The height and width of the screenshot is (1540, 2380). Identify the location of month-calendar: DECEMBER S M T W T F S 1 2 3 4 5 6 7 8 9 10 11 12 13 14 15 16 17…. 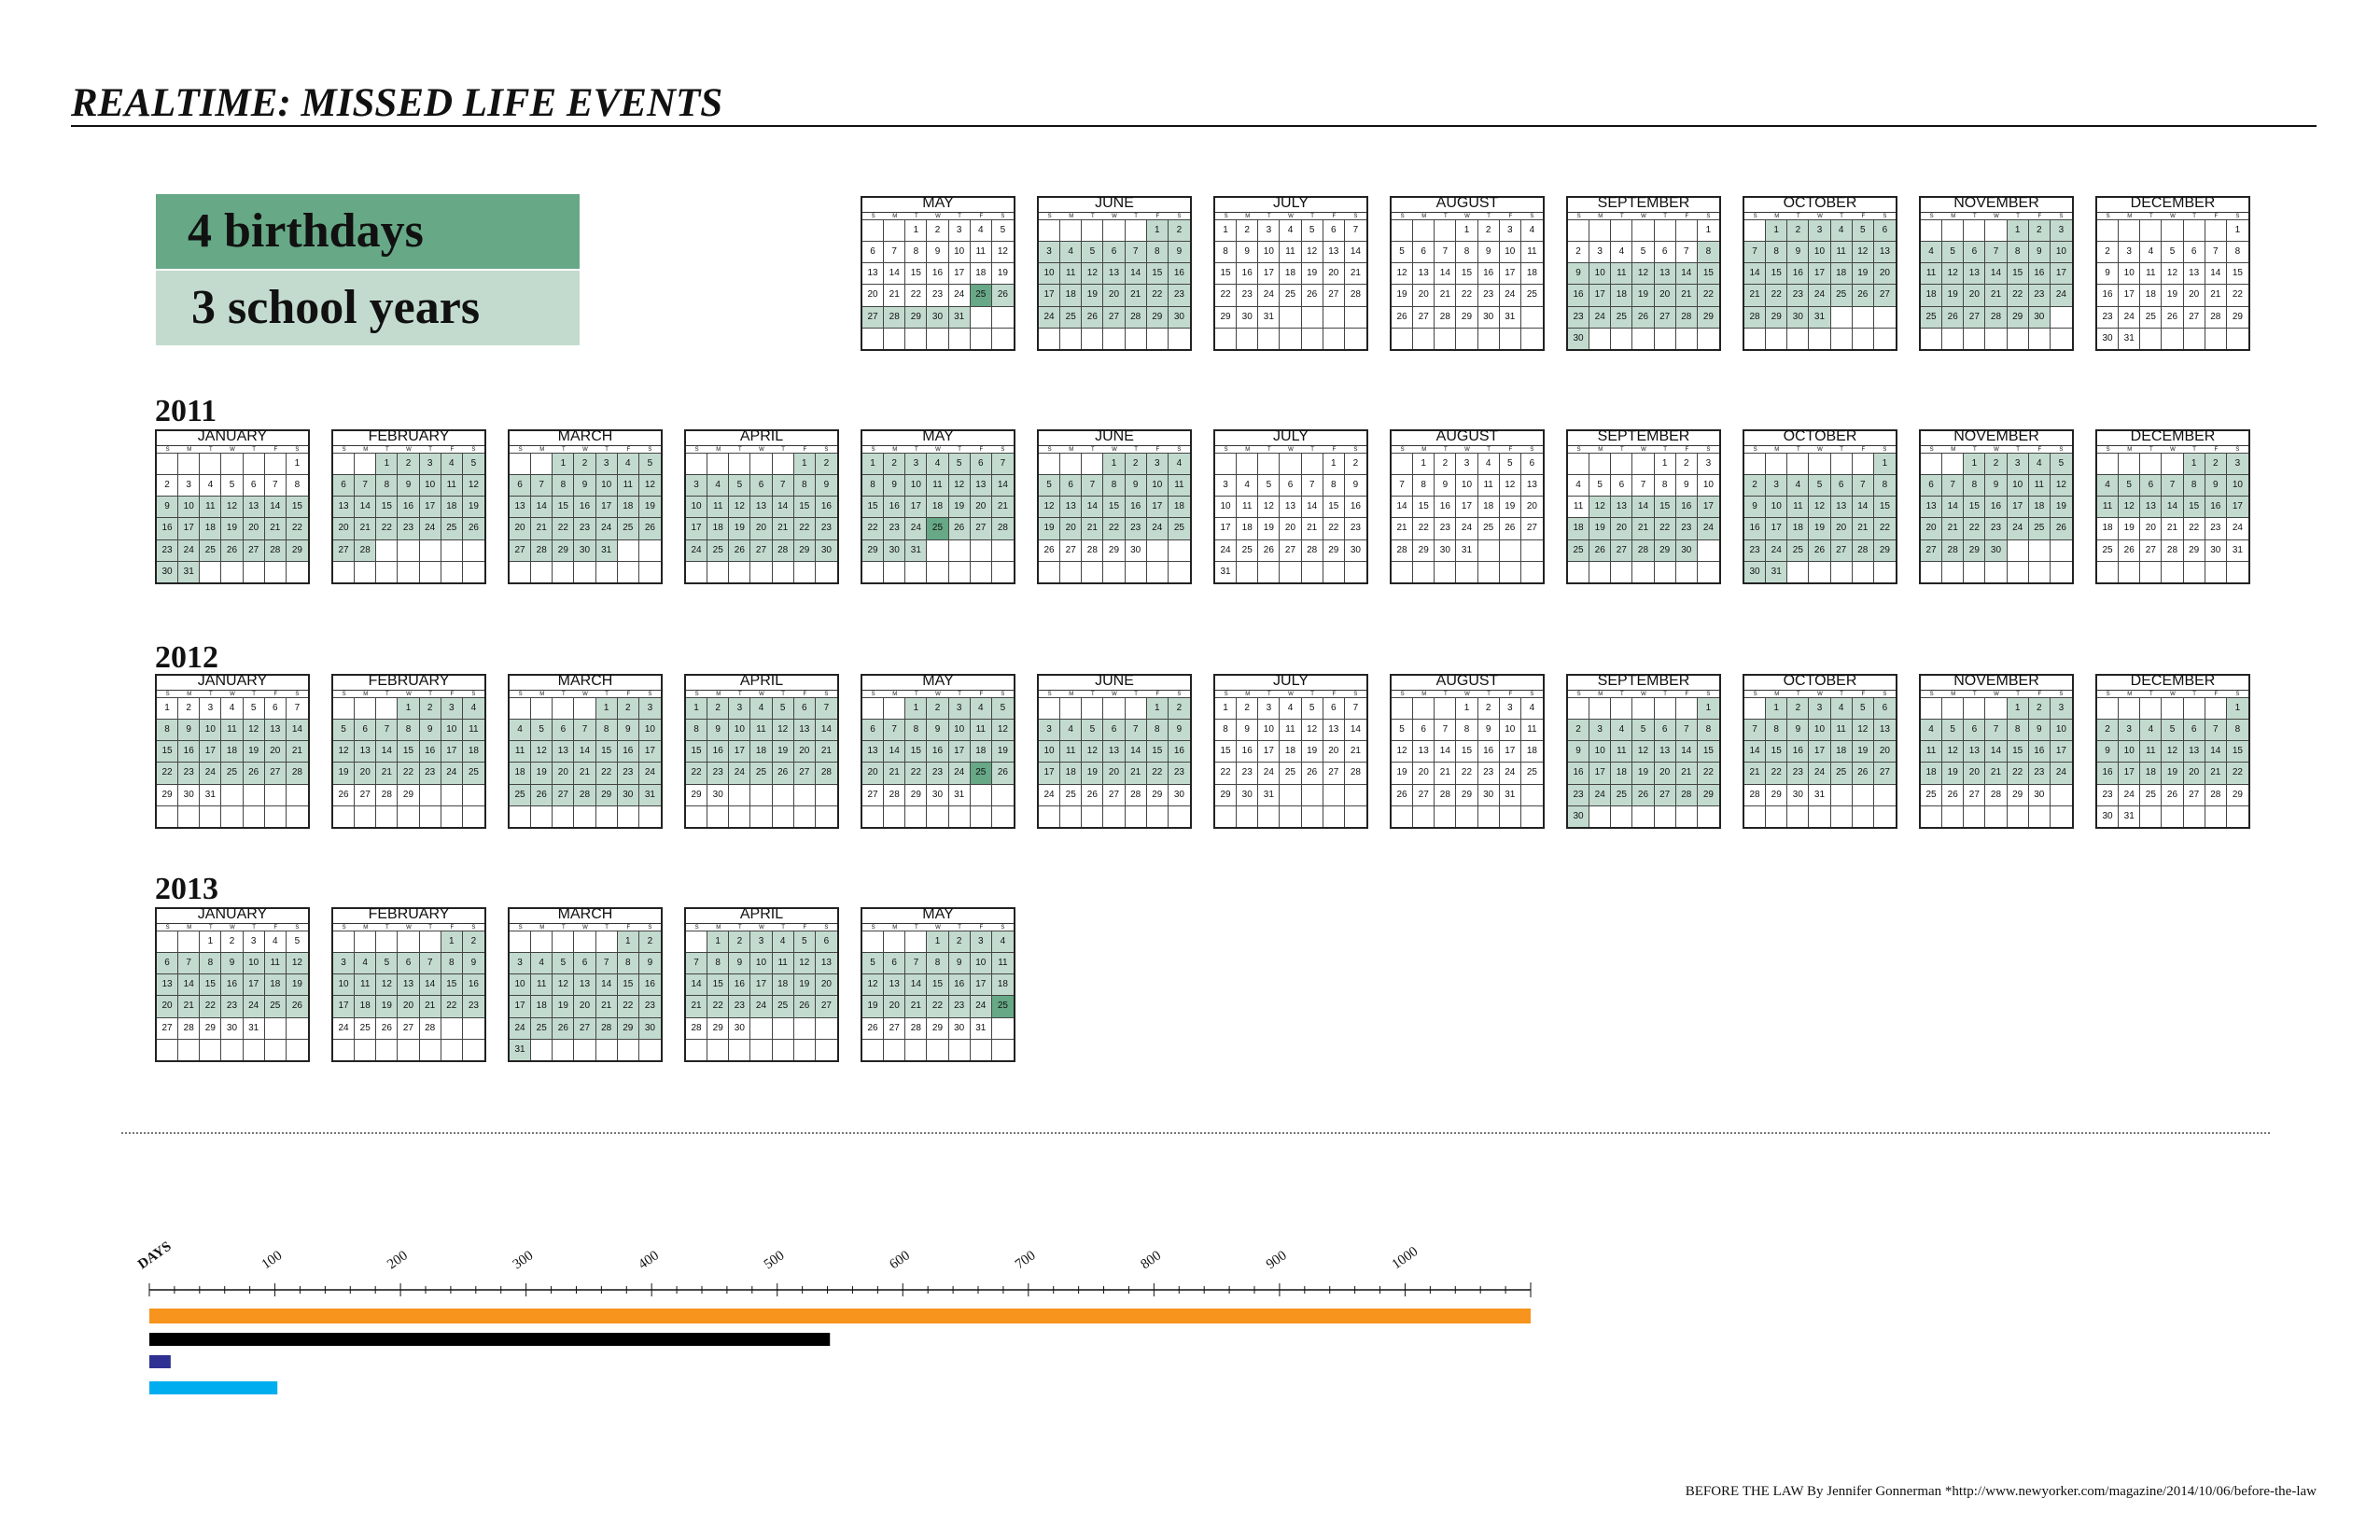
(2172, 273).